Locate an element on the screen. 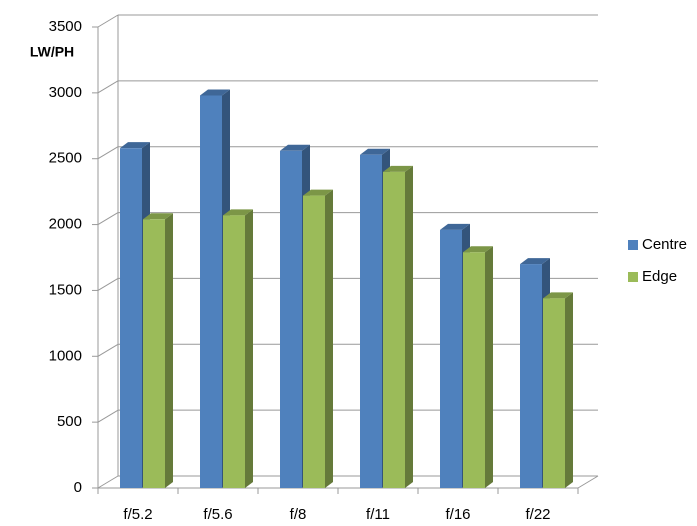 This screenshot has width=697, height=526. y-tick-label: 3000 is located at coordinates (65, 92).